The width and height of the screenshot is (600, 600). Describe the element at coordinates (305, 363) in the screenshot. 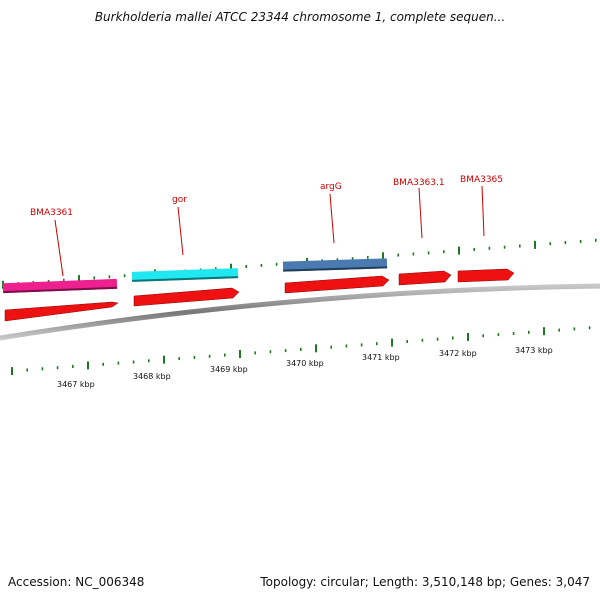

I see `scale-label-3470: 3470 kbp` at that location.